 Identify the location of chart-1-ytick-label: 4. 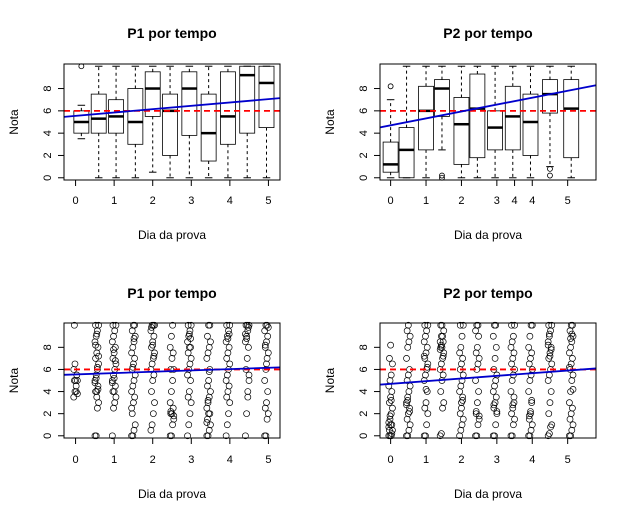
(48, 133).